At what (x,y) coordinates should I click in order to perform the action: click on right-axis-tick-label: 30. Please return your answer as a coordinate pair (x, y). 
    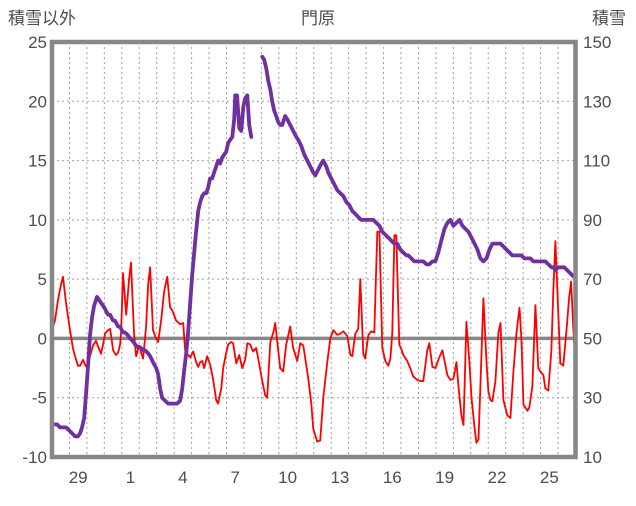
    Looking at the image, I should click on (592, 398).